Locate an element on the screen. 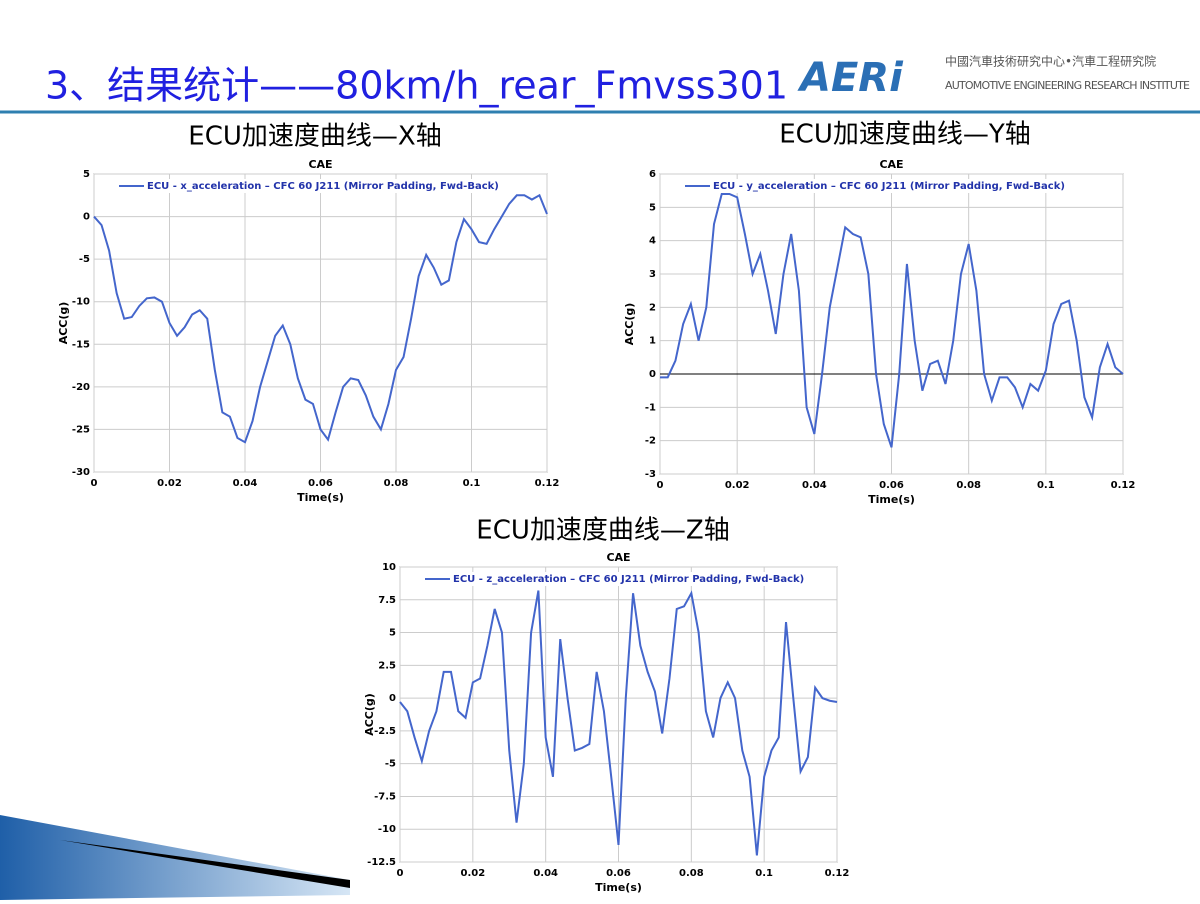 This screenshot has height=904, width=1200. y-tick-label: 10 is located at coordinates (389, 567).